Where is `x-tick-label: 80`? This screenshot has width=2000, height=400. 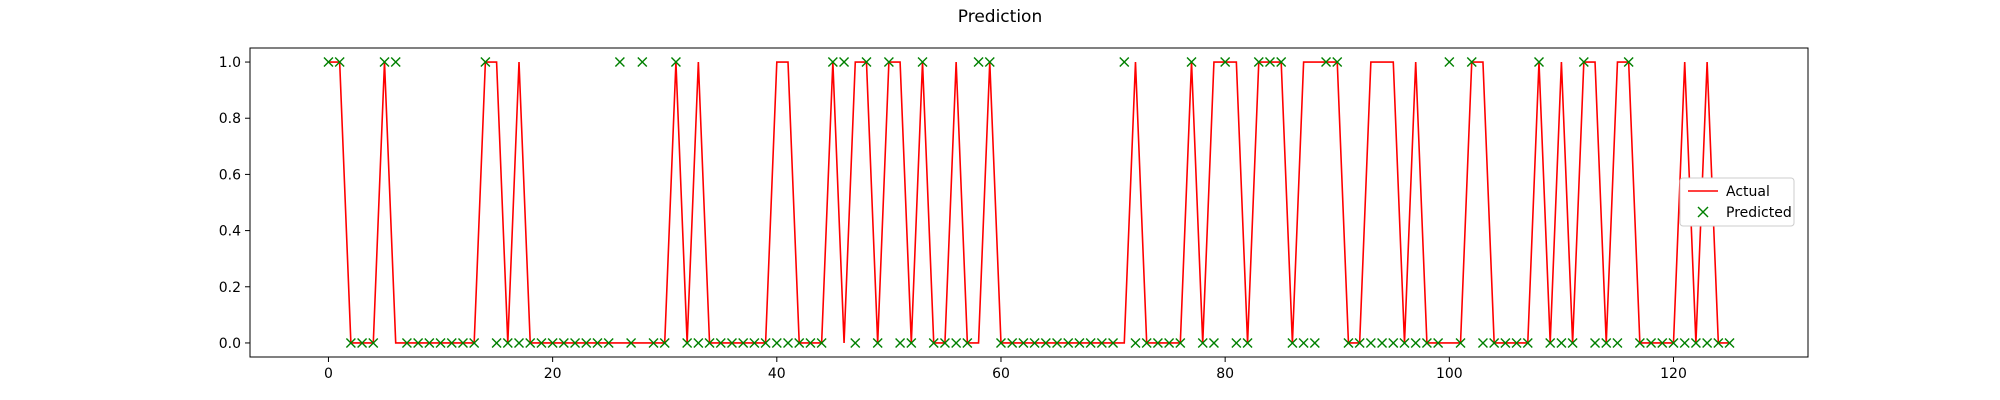
x-tick-label: 80 is located at coordinates (1225, 374).